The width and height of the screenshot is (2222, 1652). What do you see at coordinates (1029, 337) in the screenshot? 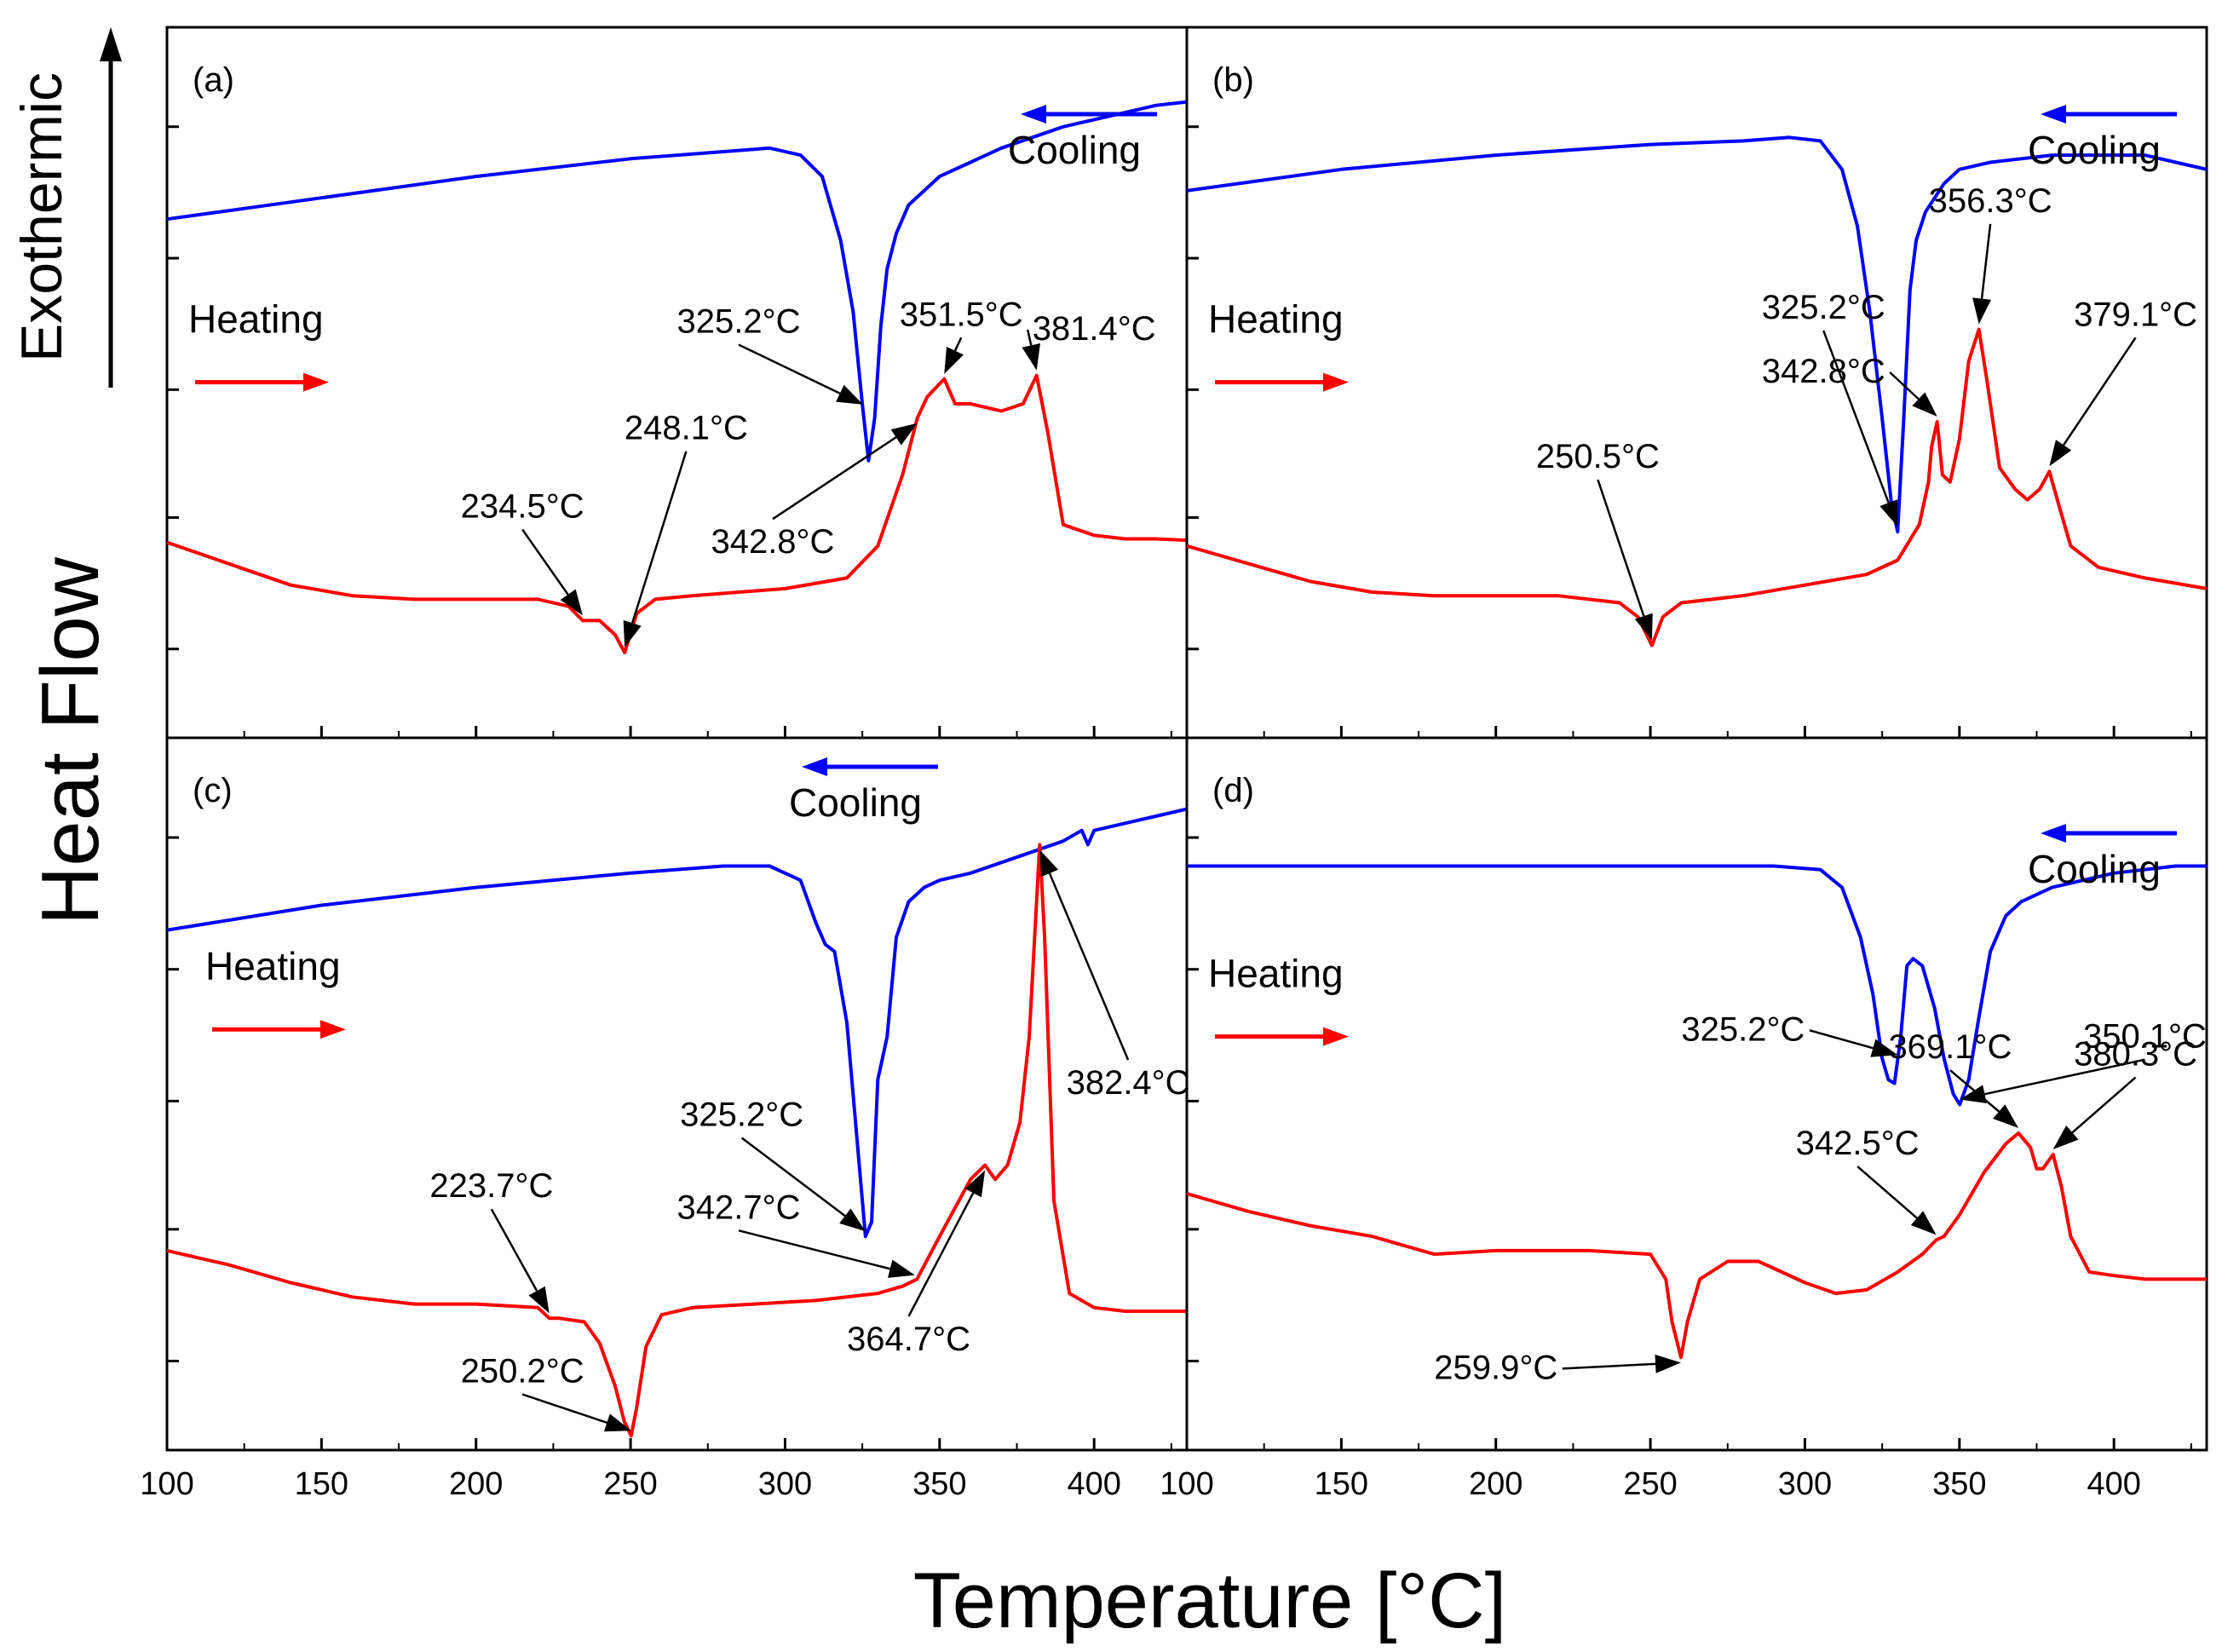
I see `annotation-a-4-line` at bounding box center [1029, 337].